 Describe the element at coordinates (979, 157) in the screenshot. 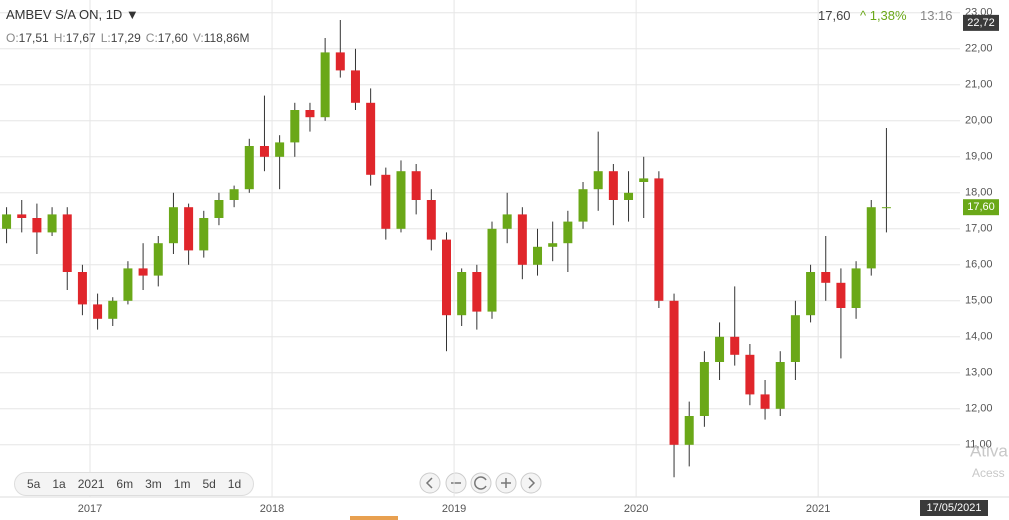

I see `y-tick-label: 19,00` at that location.